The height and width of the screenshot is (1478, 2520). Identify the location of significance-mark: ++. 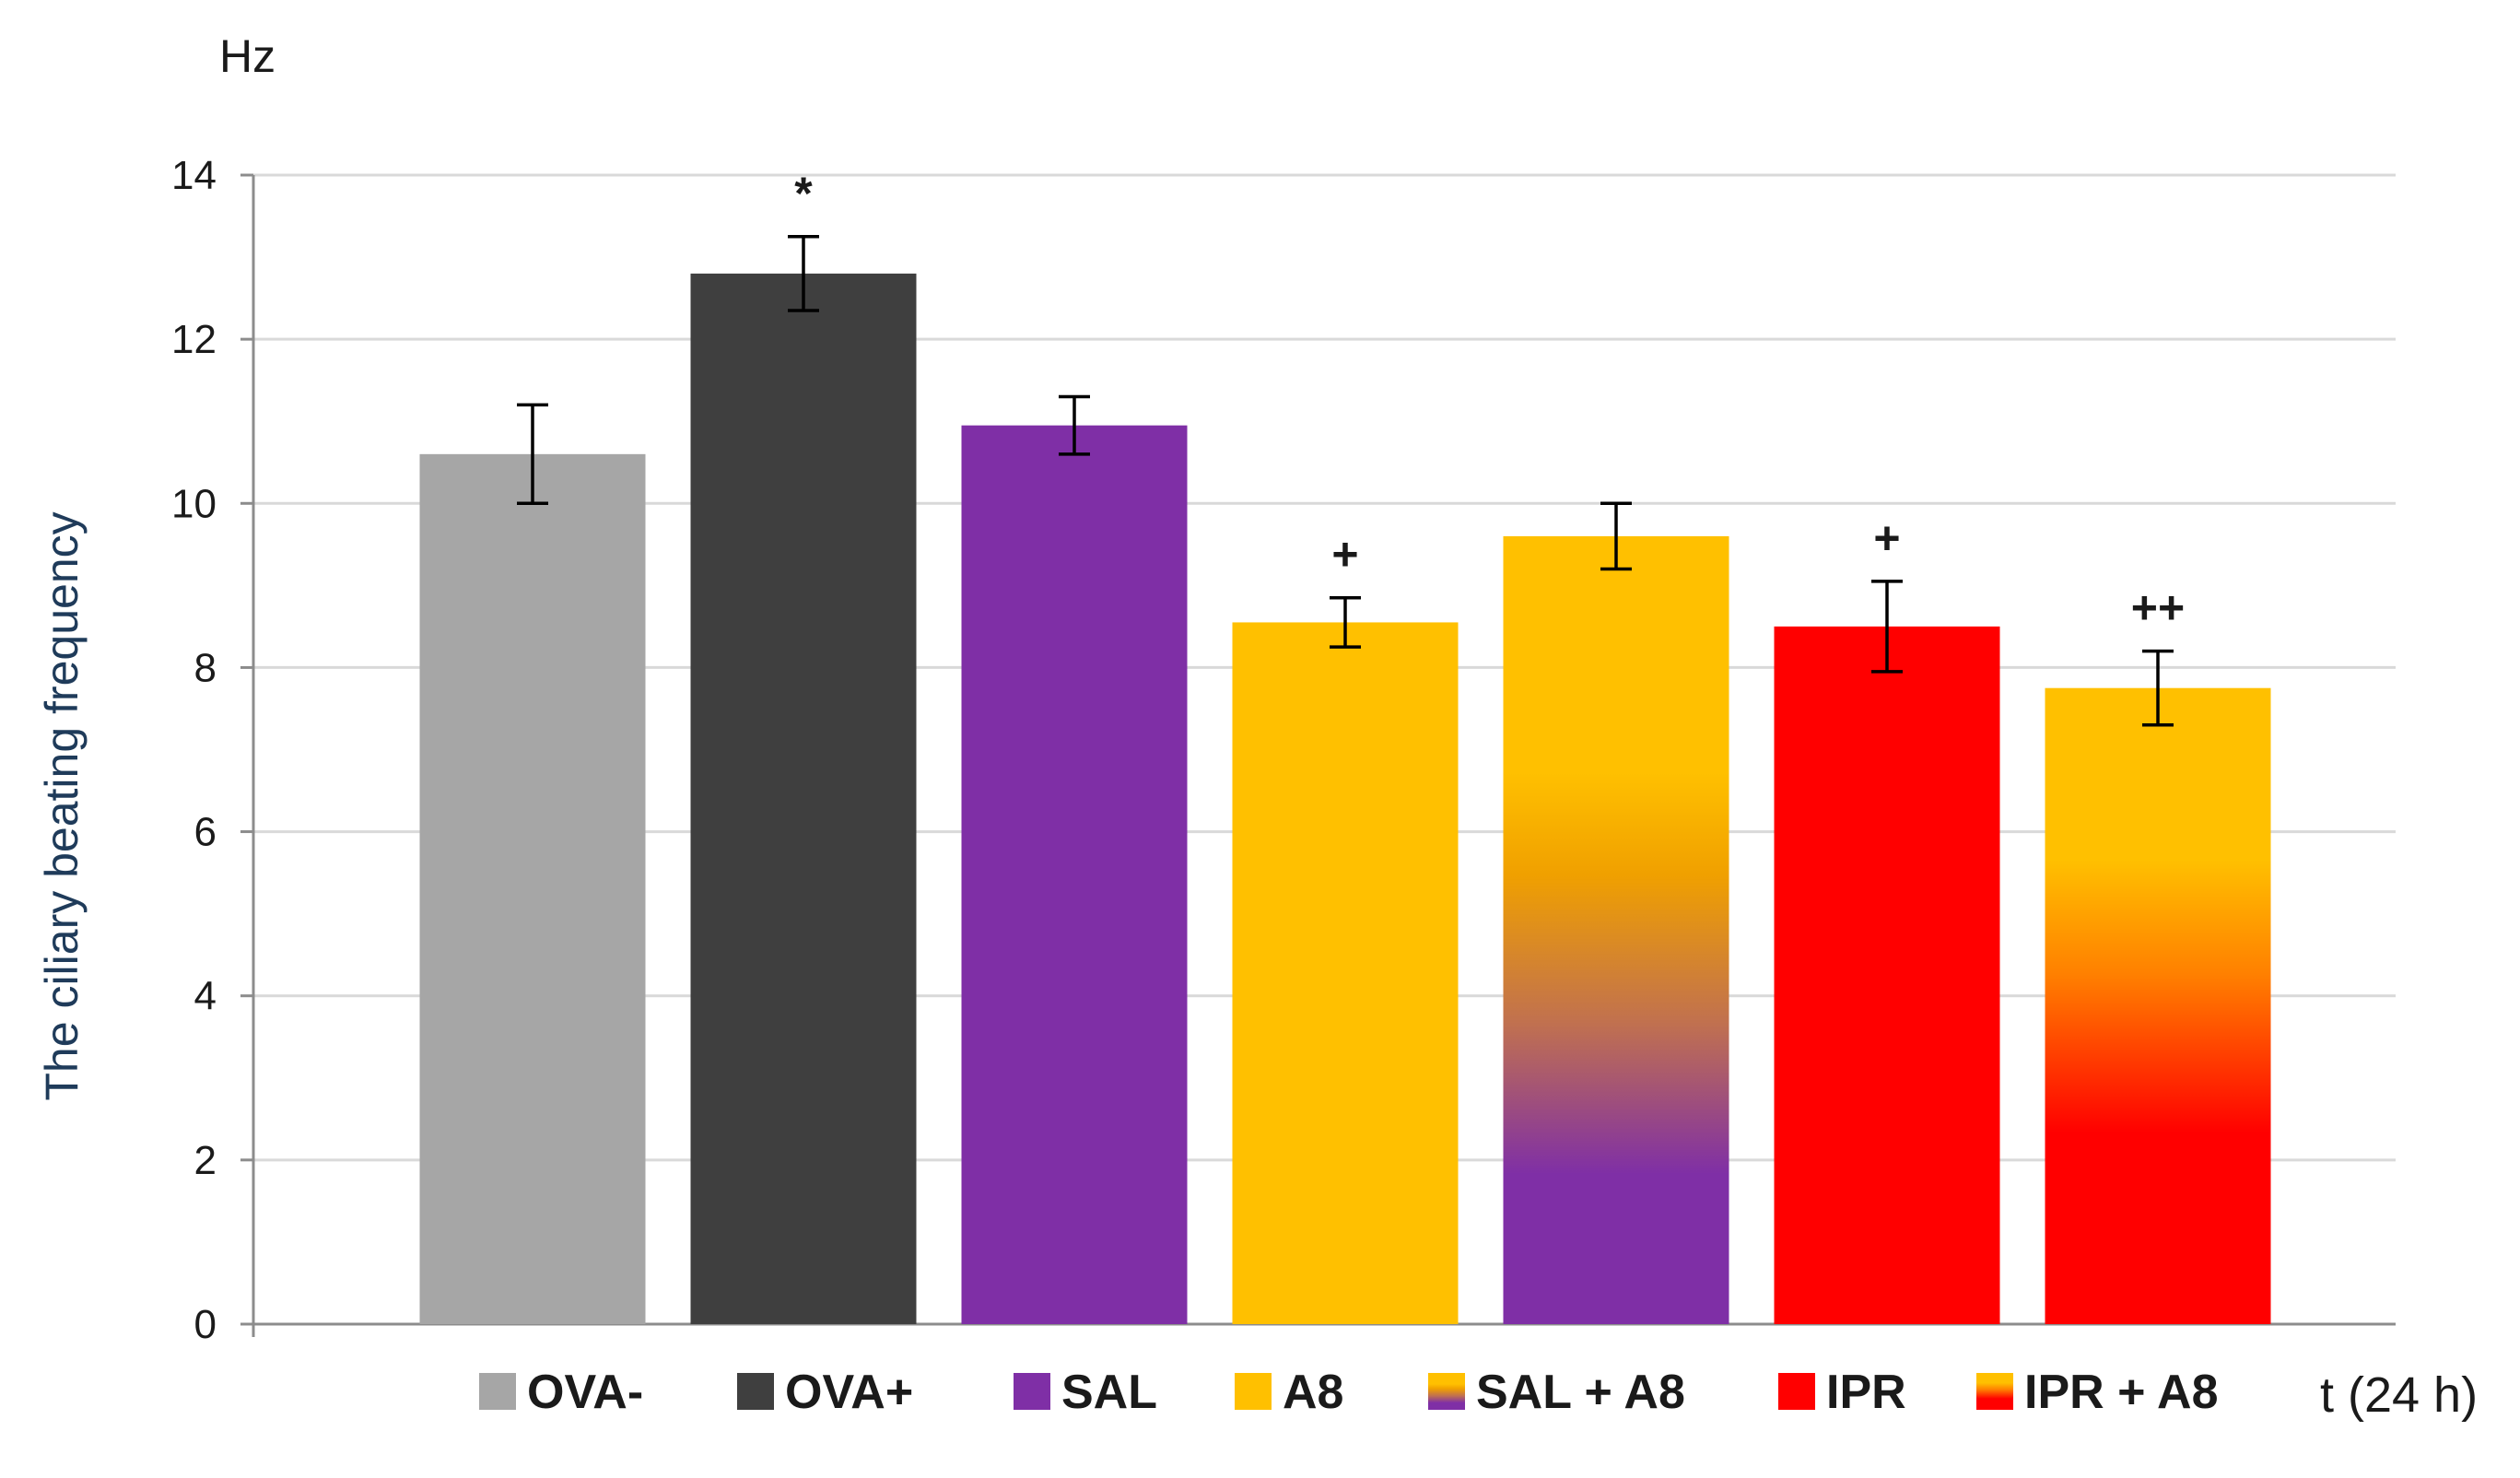
(2158, 608).